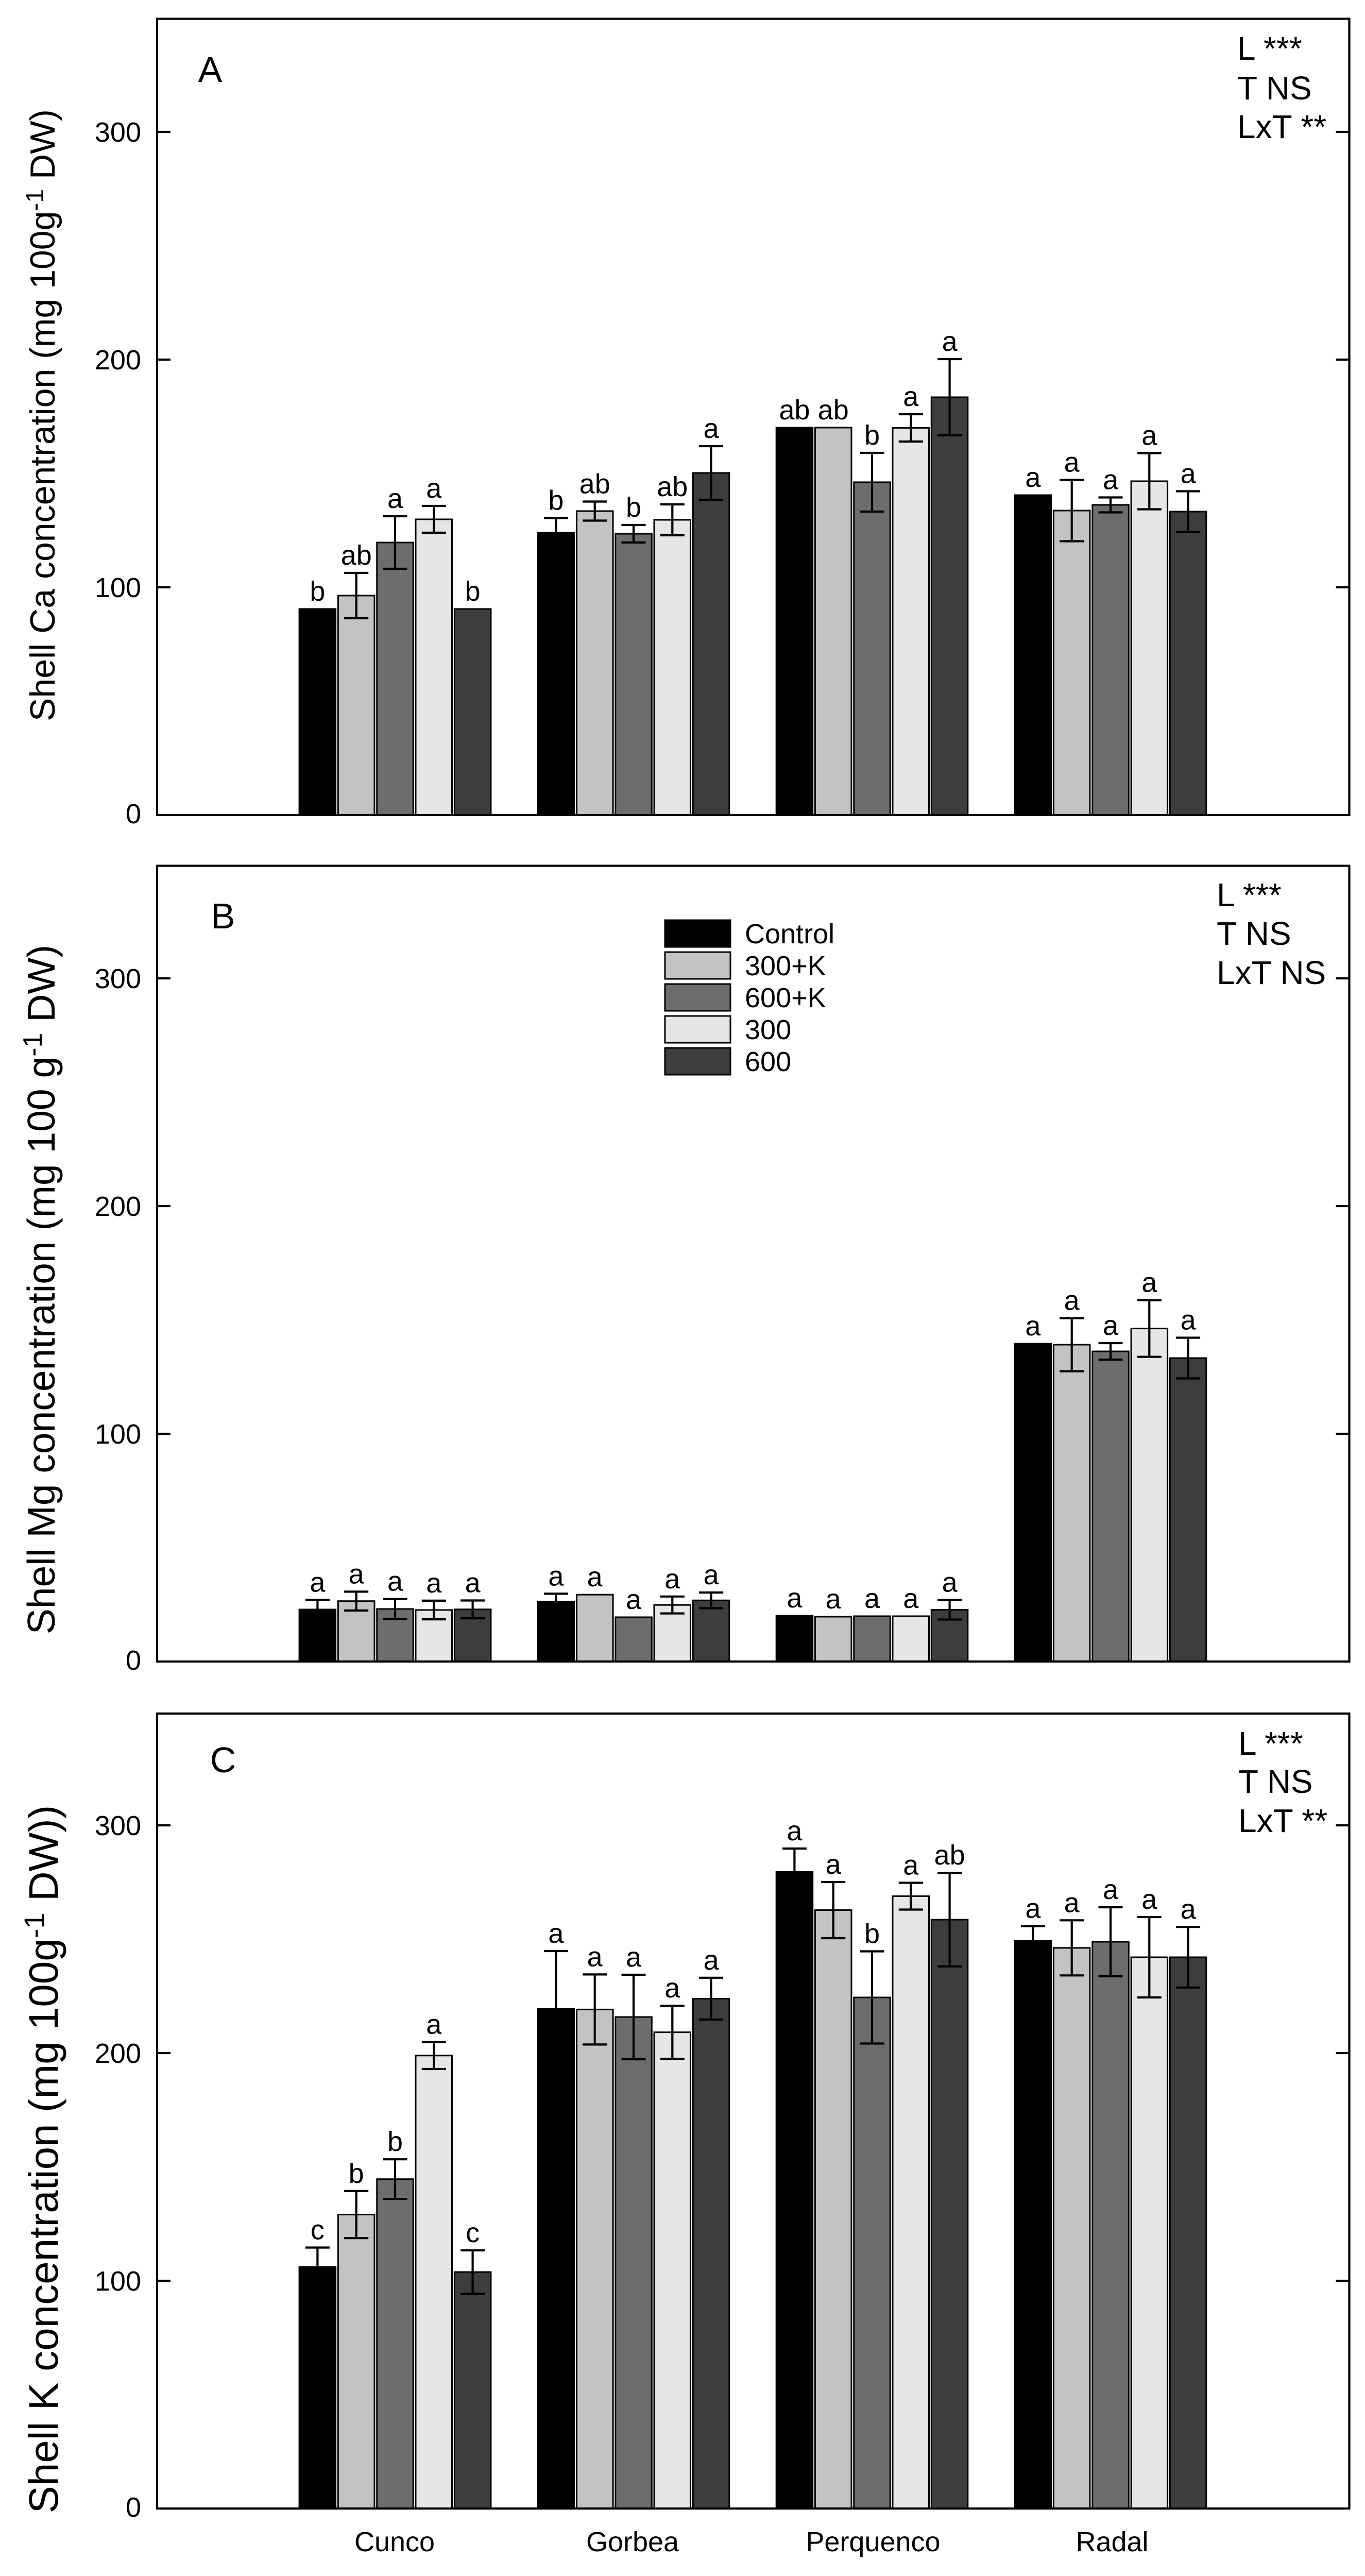 Image resolution: width=1365 pixels, height=2576 pixels. What do you see at coordinates (223, 916) in the screenshot?
I see `svg-text: B` at bounding box center [223, 916].